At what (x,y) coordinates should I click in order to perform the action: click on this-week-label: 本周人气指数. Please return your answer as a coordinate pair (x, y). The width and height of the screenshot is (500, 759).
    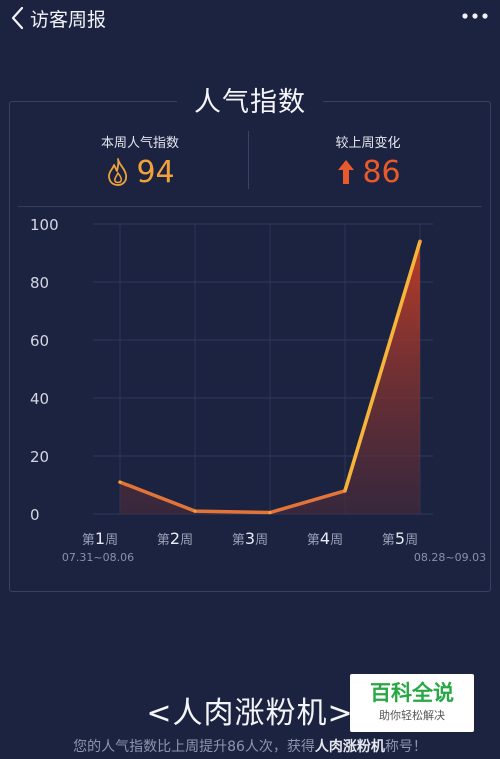
    Looking at the image, I should click on (139, 143).